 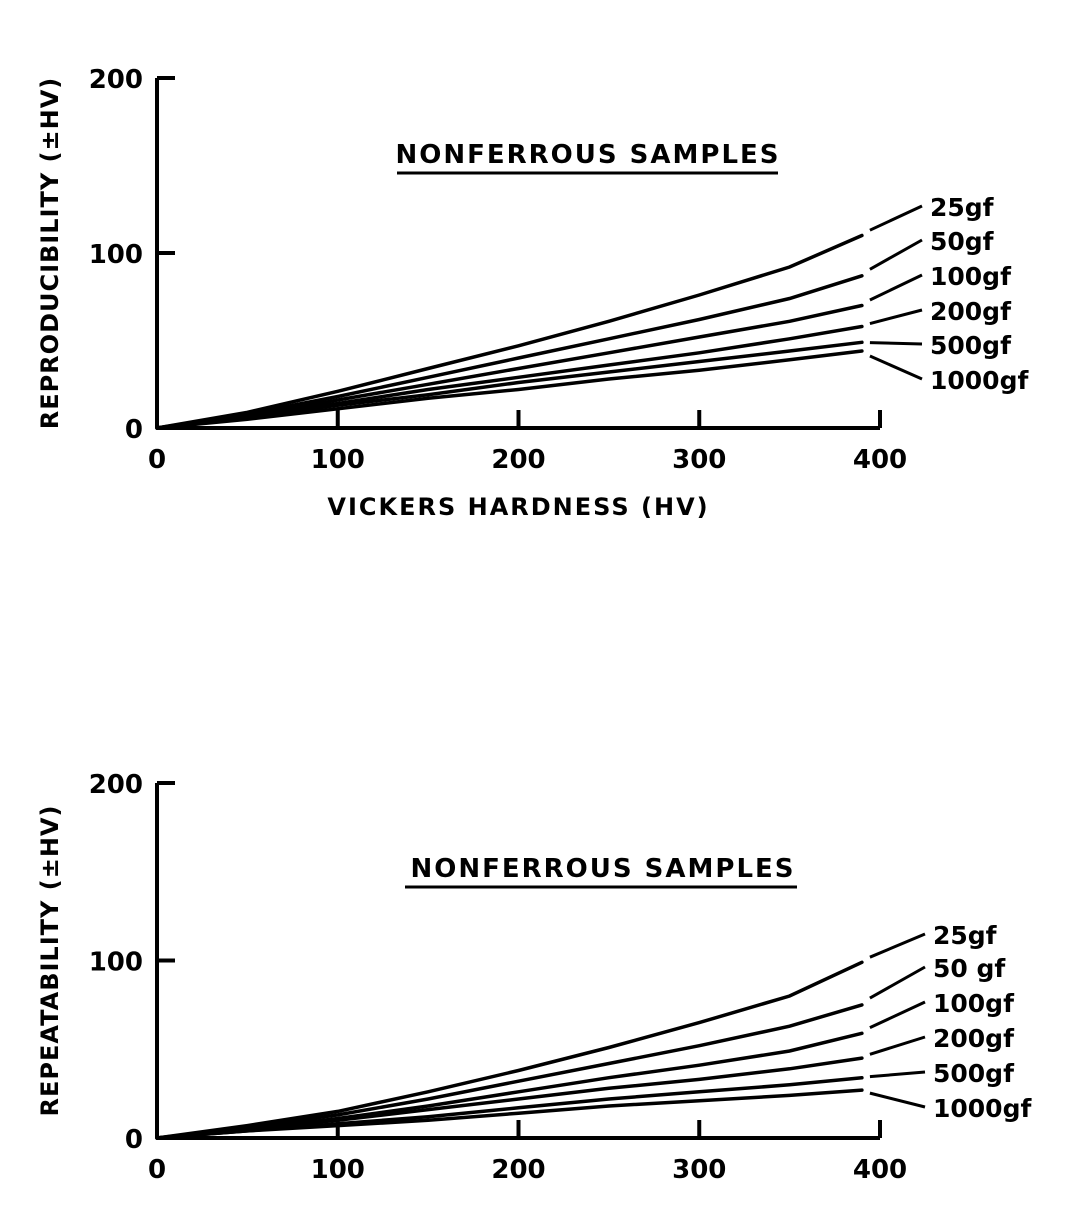 What do you see at coordinates (962, 241) in the screenshot?
I see `series-label-2: 50gf` at bounding box center [962, 241].